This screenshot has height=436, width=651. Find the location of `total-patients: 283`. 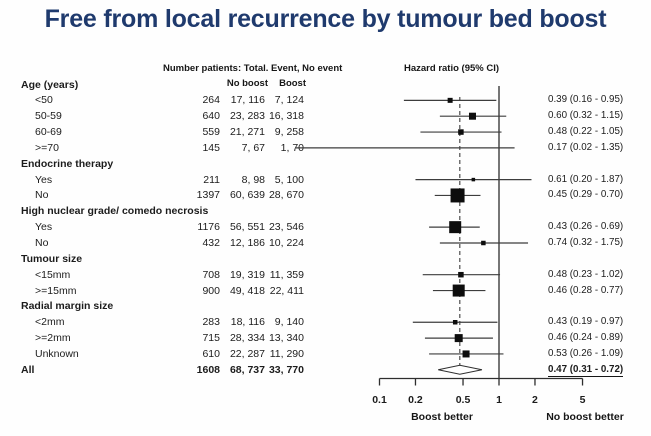

total-patients: 283 is located at coordinates (211, 322).